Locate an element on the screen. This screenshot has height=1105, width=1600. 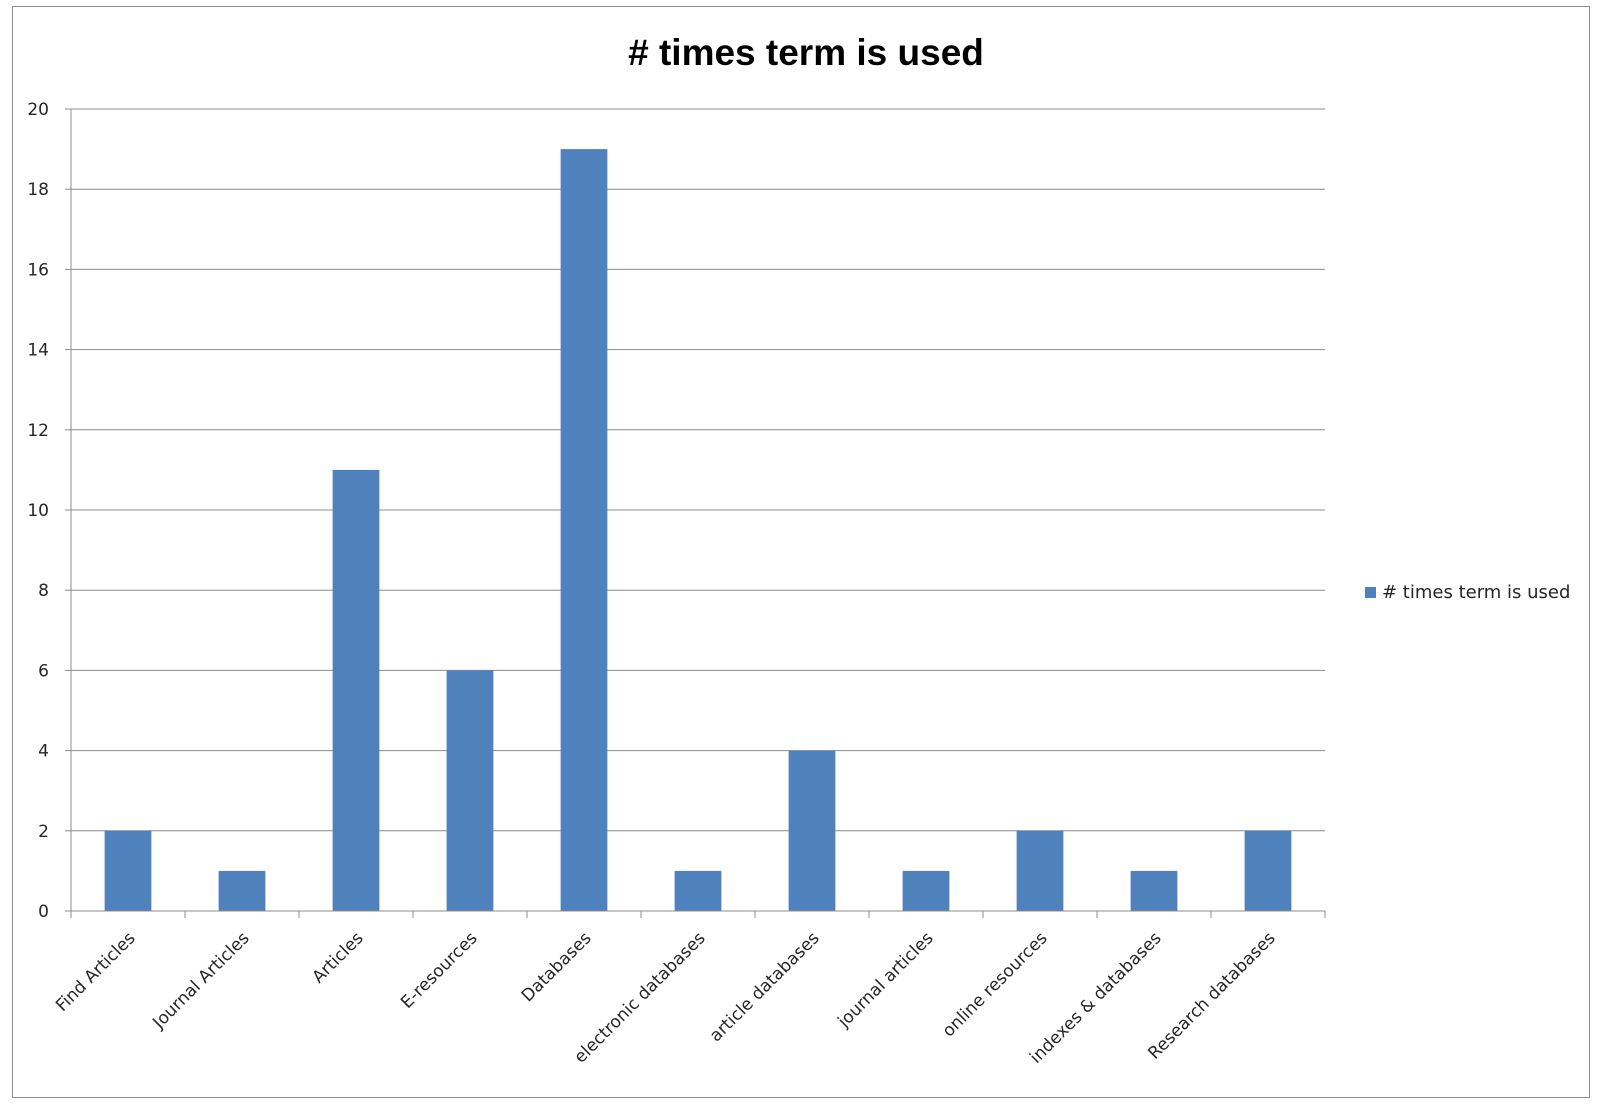
y-tick-label: 2 is located at coordinates (43, 832).